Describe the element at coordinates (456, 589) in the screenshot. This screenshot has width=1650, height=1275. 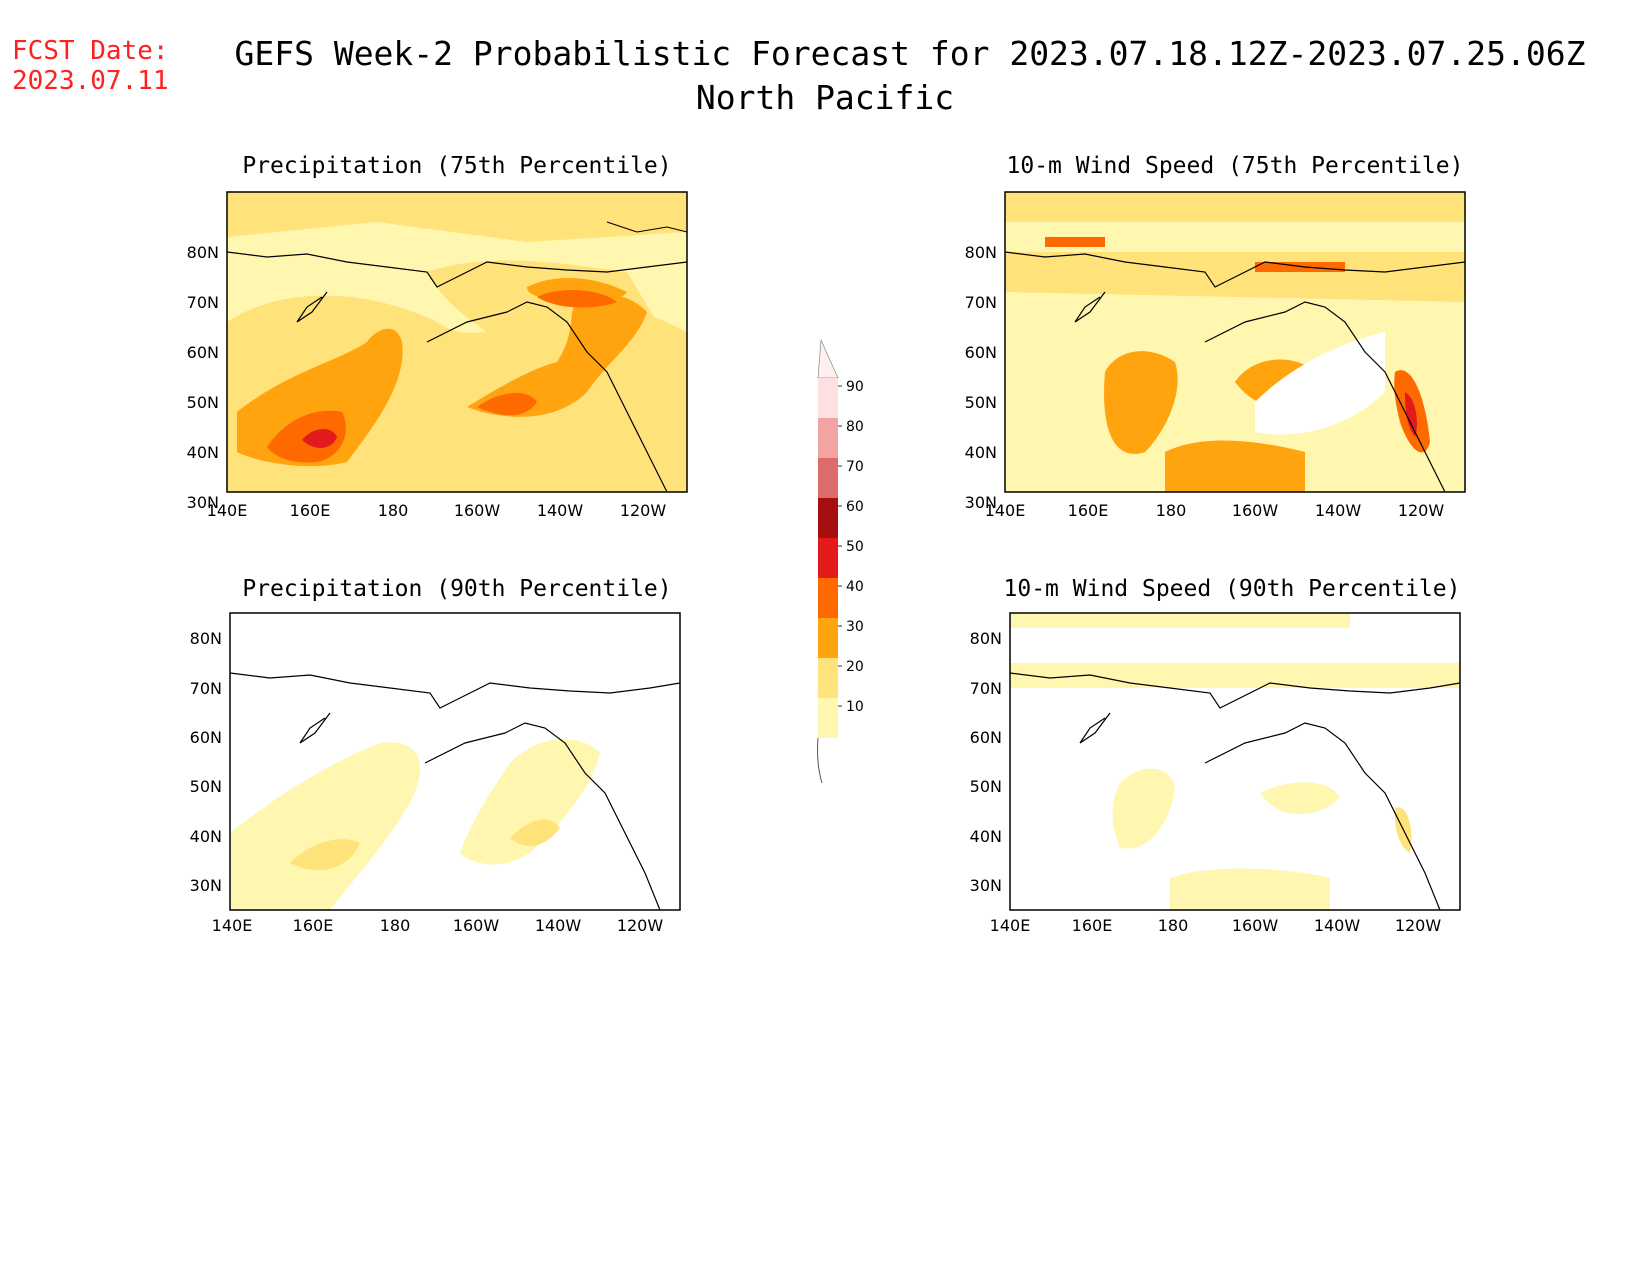
I see `panel-title: Precipitation (90th Percentile)` at that location.